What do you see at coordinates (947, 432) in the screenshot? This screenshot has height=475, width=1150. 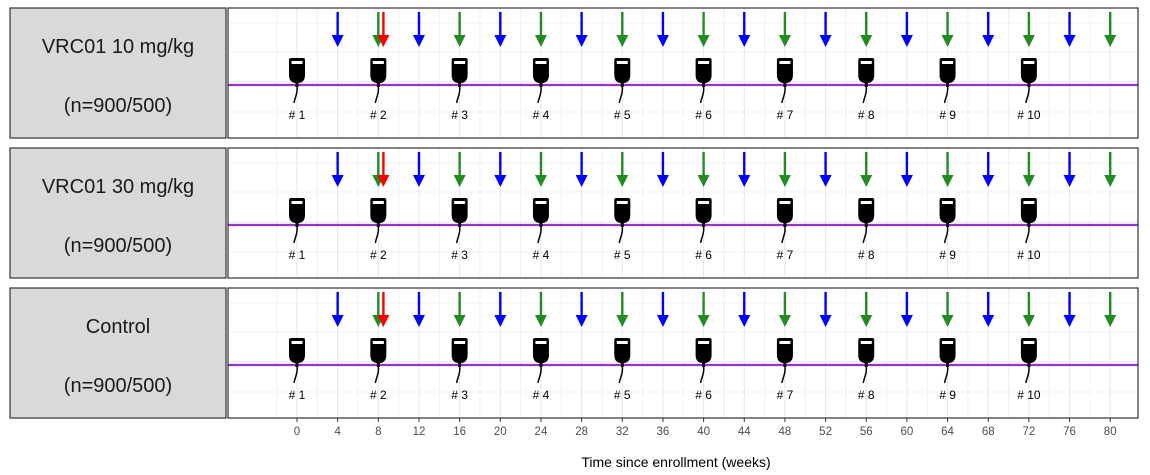 I see `x-tick-label: 64` at bounding box center [947, 432].